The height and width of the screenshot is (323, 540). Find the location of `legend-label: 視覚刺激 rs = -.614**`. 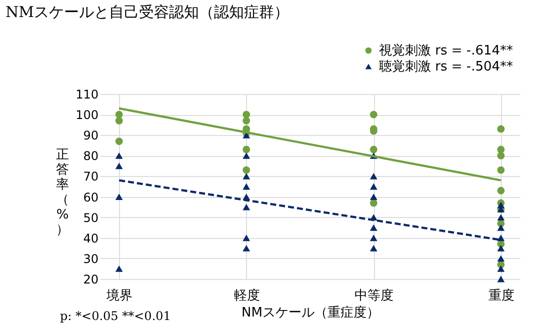

legend-label: 視覚刺激 rs = -.614** is located at coordinates (446, 51).